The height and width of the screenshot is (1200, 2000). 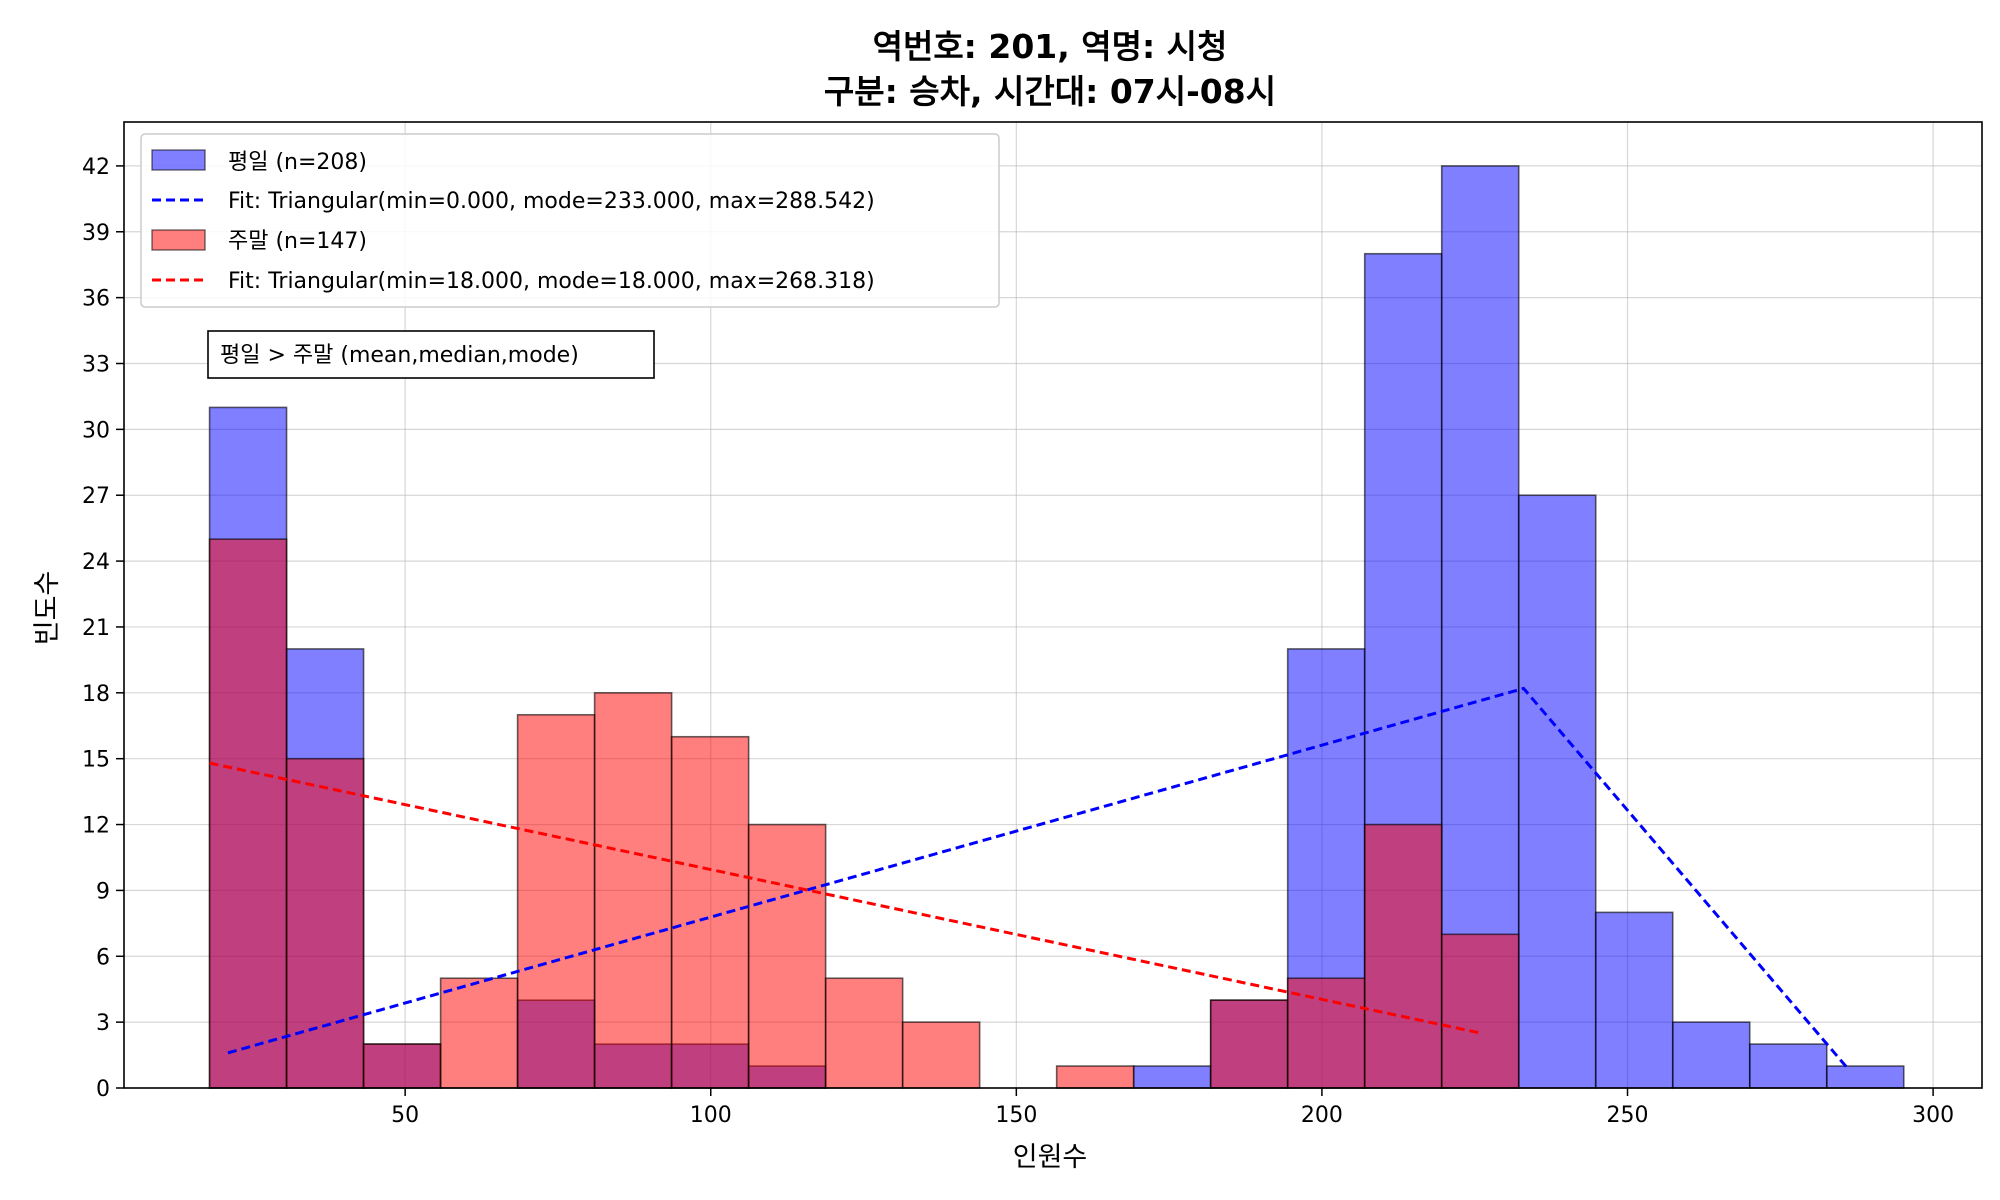 I want to click on legend-box, so click(x=570, y=220).